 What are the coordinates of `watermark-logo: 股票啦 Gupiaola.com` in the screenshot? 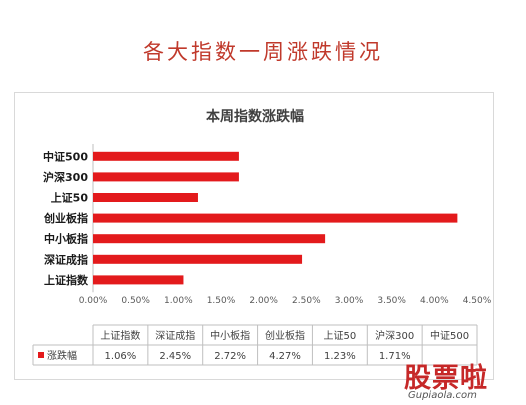 It's located at (465, 380).